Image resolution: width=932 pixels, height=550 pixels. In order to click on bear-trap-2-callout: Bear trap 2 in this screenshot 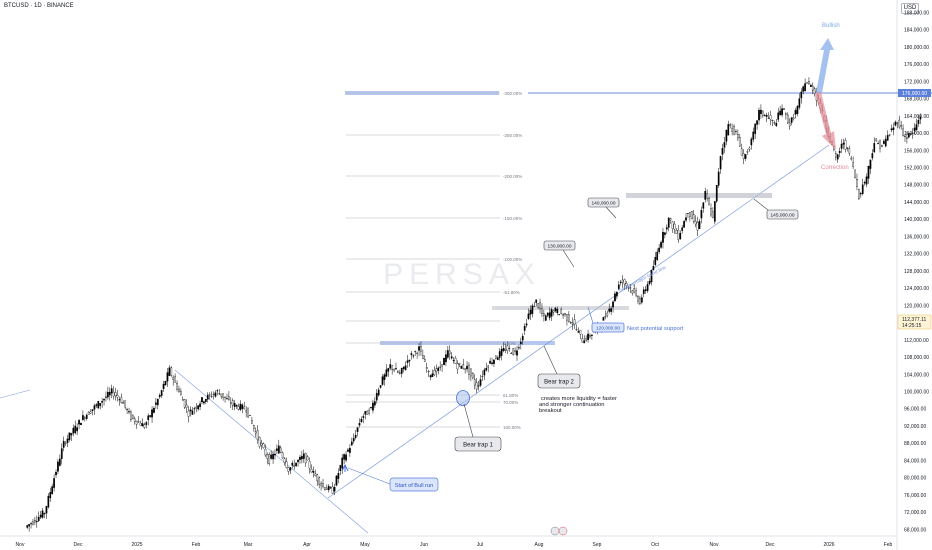, I will do `click(559, 367)`.